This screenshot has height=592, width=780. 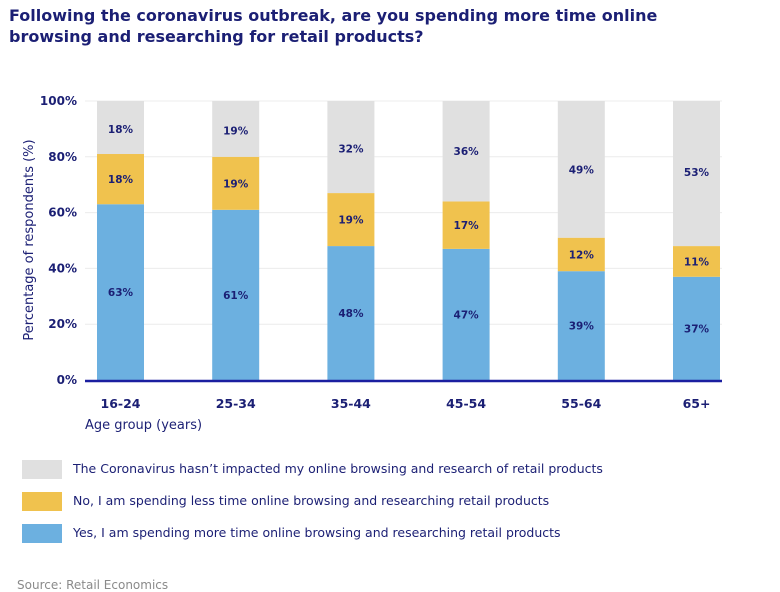 I want to click on data-label: 39%, so click(x=582, y=327).